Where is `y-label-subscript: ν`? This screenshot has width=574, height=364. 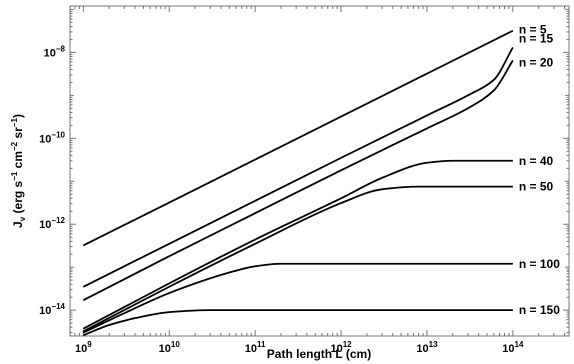
y-label-subscript: ν is located at coordinates (22, 218).